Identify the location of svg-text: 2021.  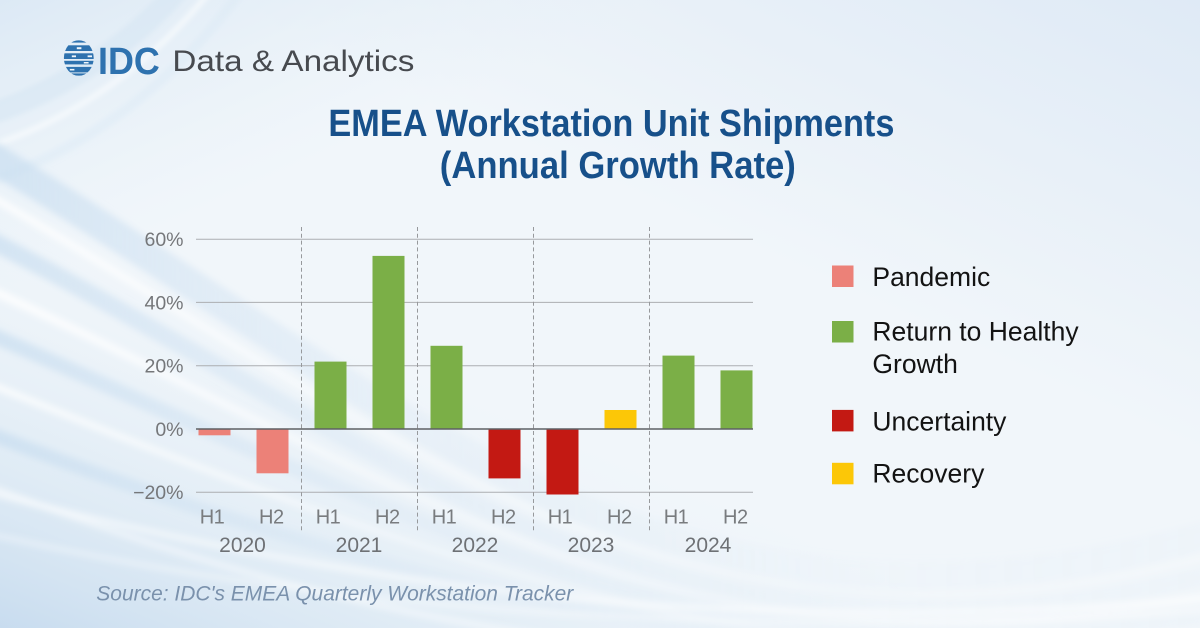
(359, 545).